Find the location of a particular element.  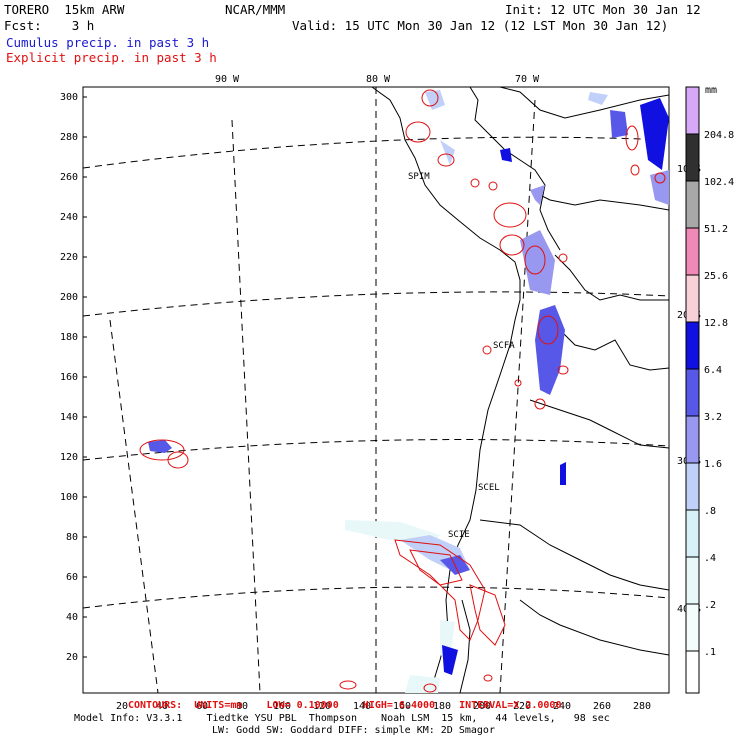

colorbar-label: .1 is located at coordinates (710, 652).